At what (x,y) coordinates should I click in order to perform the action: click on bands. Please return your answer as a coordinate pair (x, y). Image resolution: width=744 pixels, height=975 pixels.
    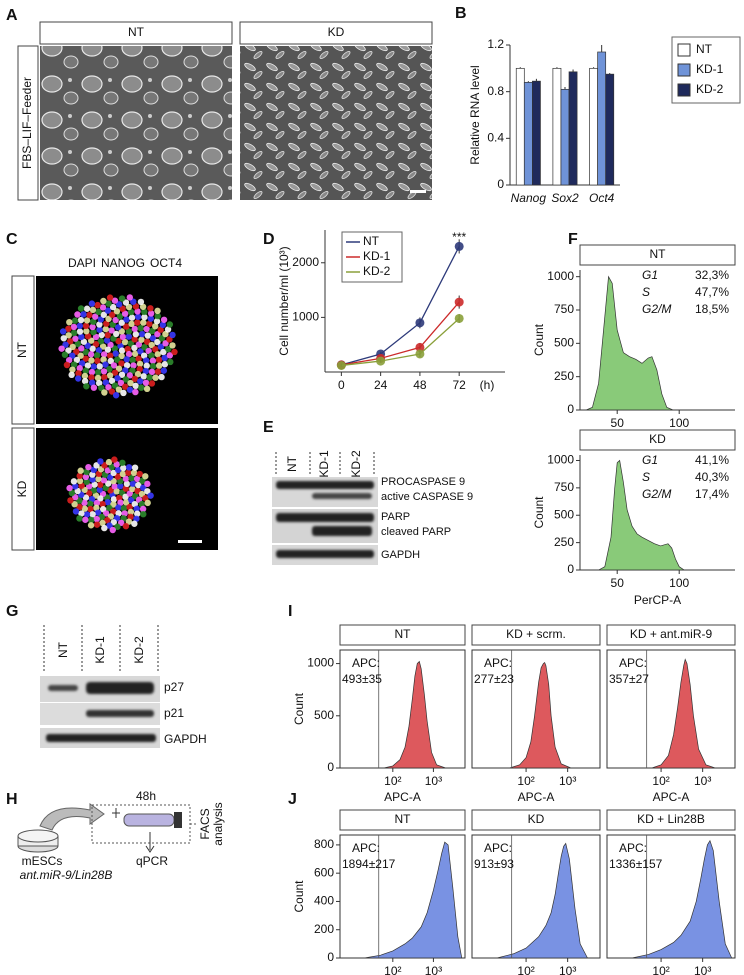
    Looking at the image, I should click on (325, 519).